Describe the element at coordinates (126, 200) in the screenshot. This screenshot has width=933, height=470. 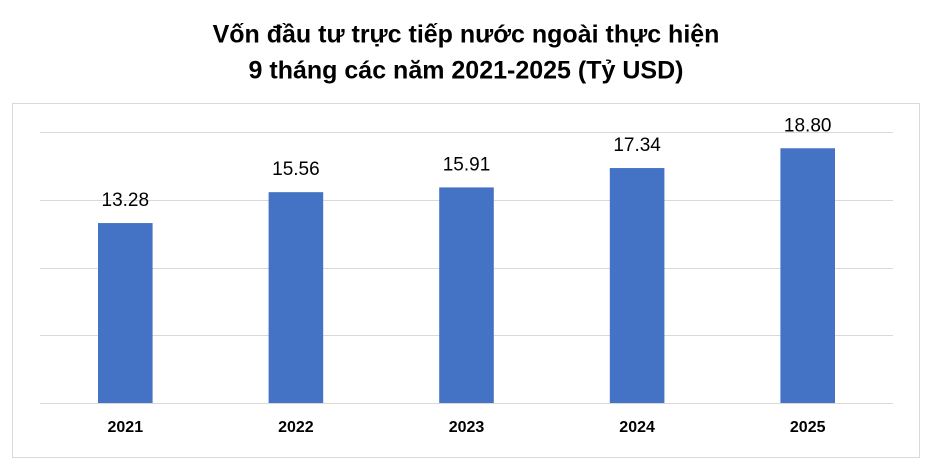
I see `data-label: 13.28` at that location.